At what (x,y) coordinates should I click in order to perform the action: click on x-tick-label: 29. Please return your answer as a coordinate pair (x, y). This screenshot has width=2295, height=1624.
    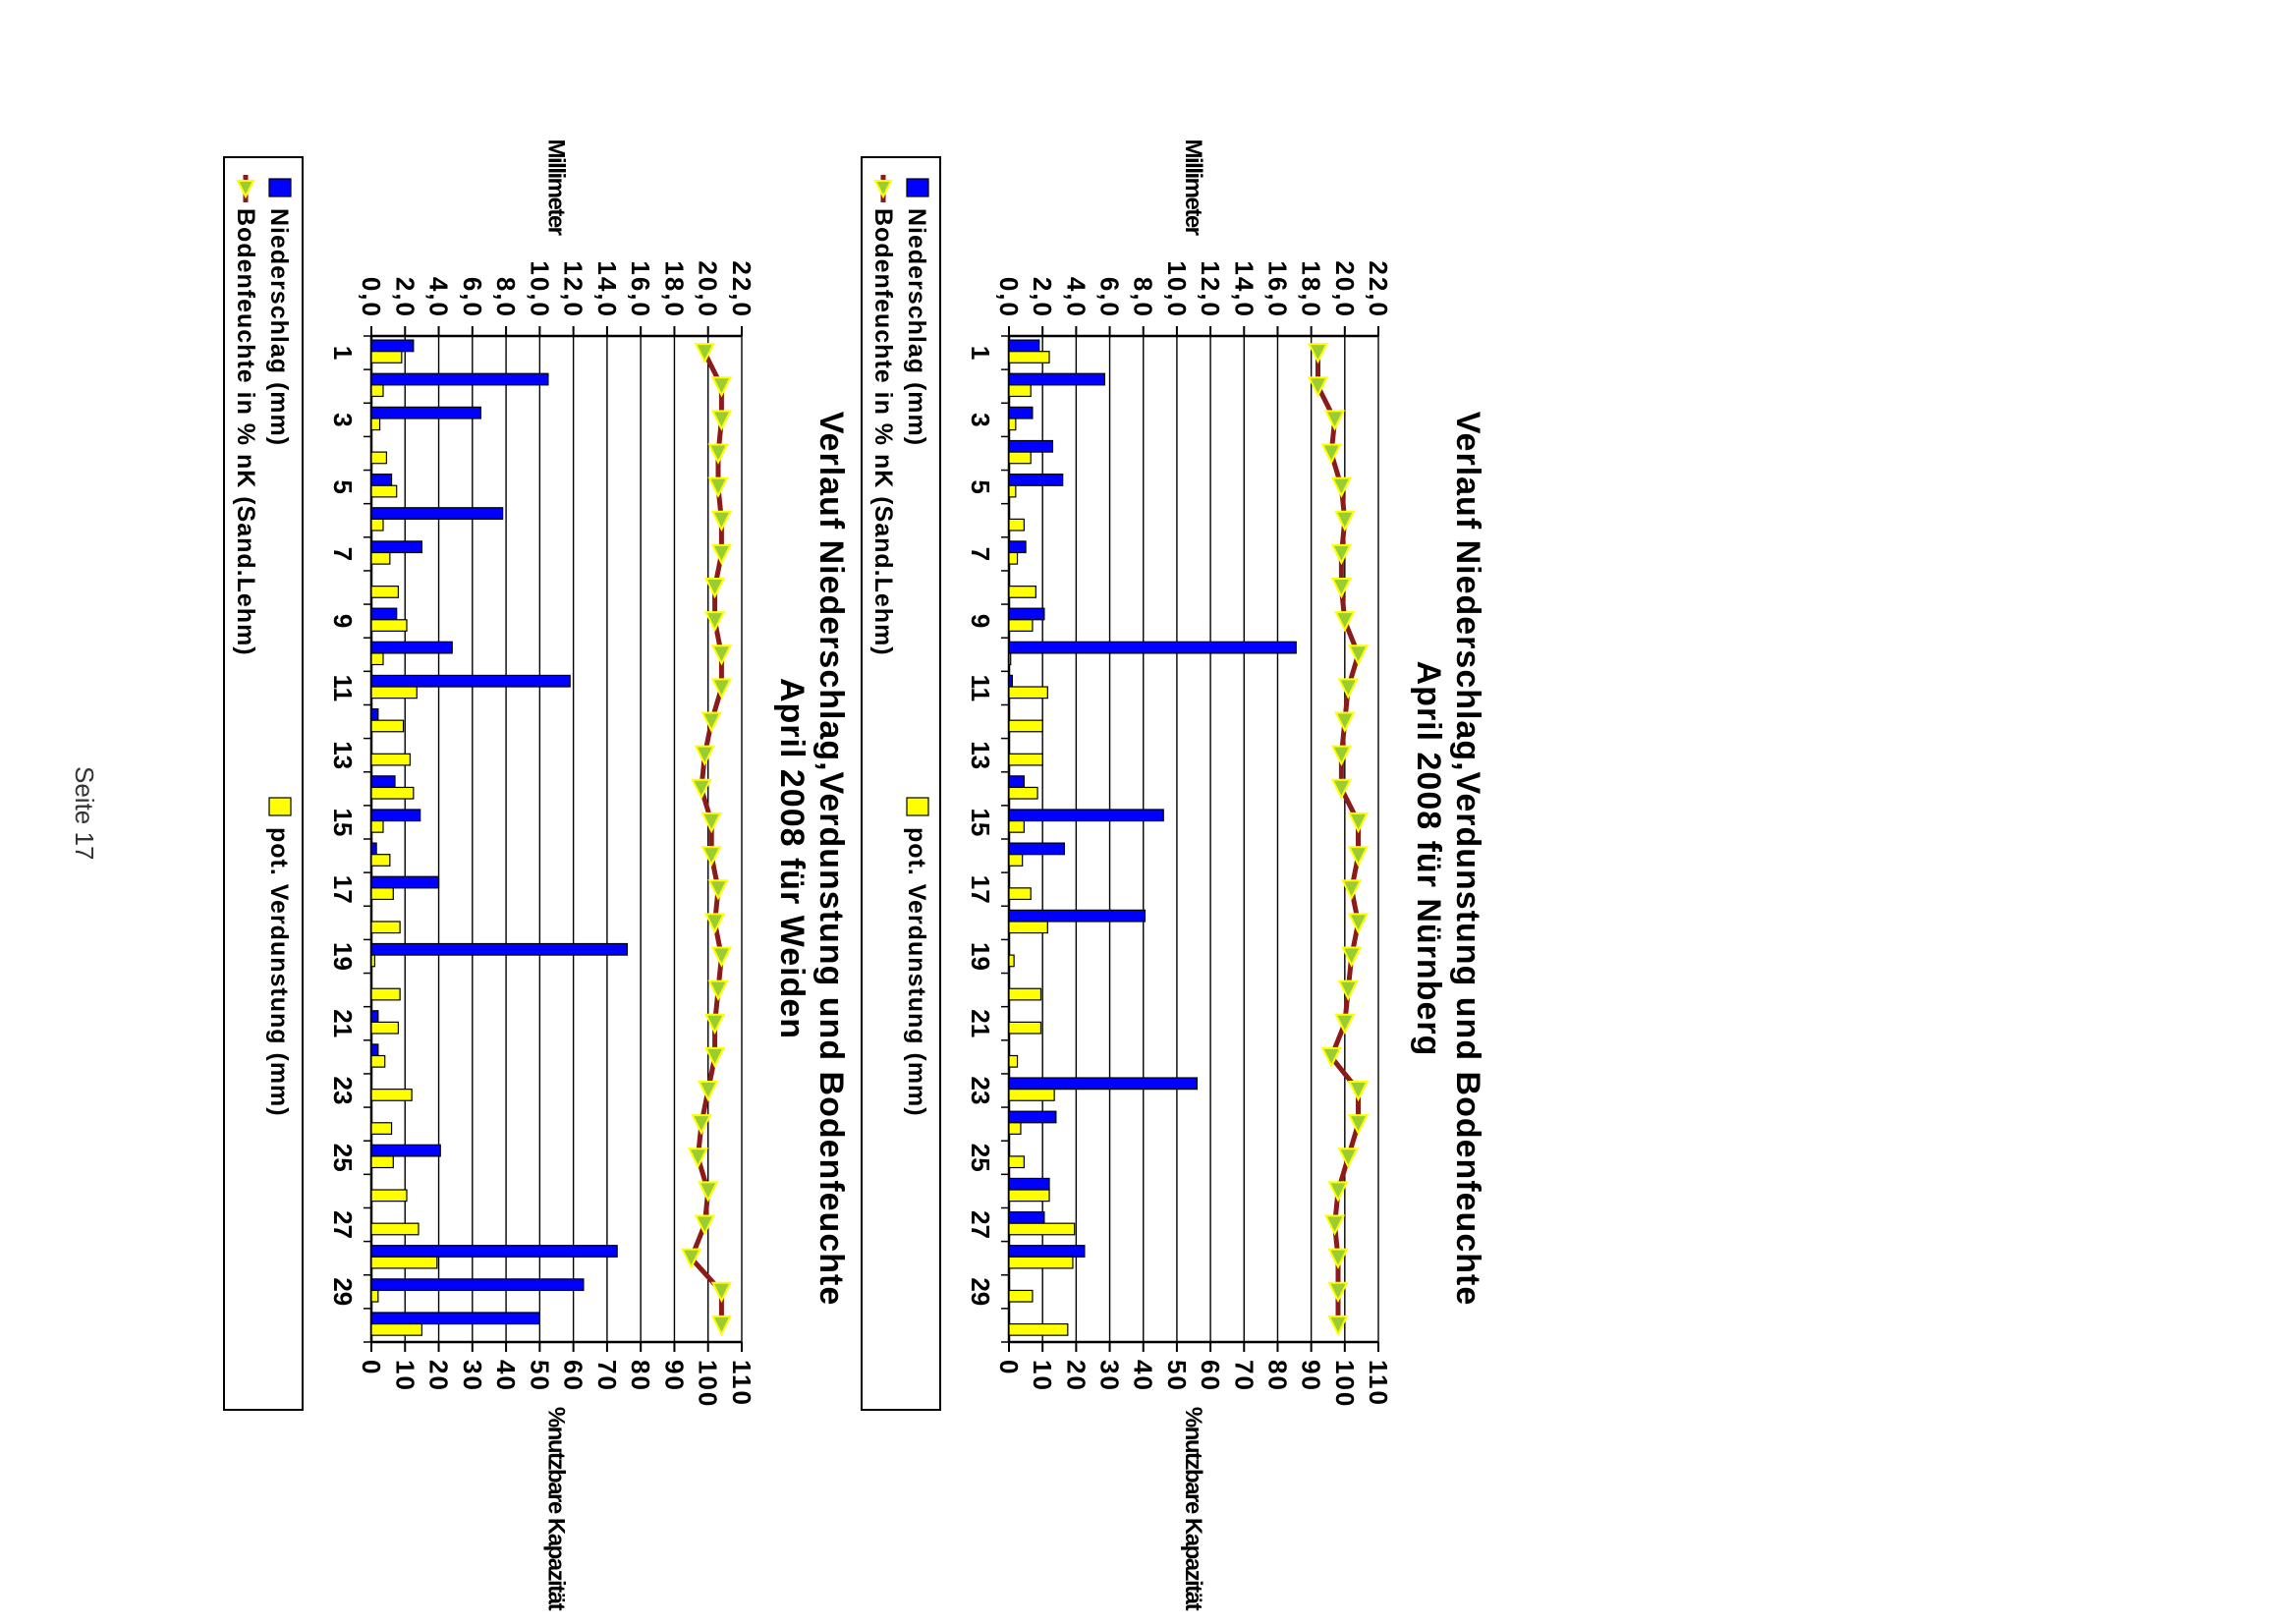
    Looking at the image, I should click on (981, 1291).